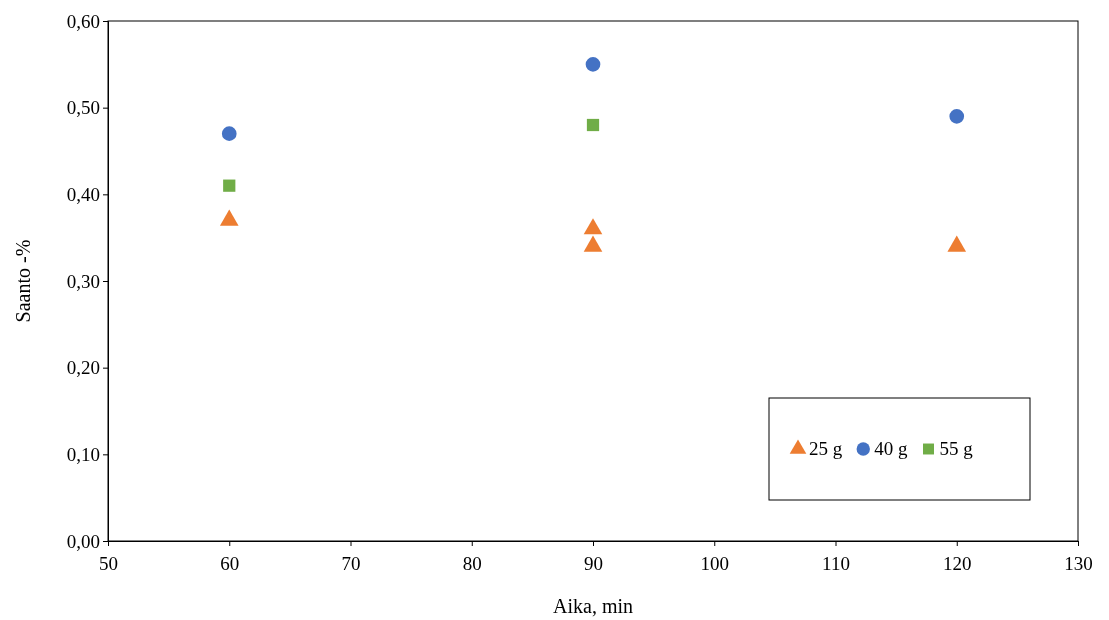 The image size is (1109, 620). What do you see at coordinates (83, 454) in the screenshot?
I see `y-tick-label: 0,10` at bounding box center [83, 454].